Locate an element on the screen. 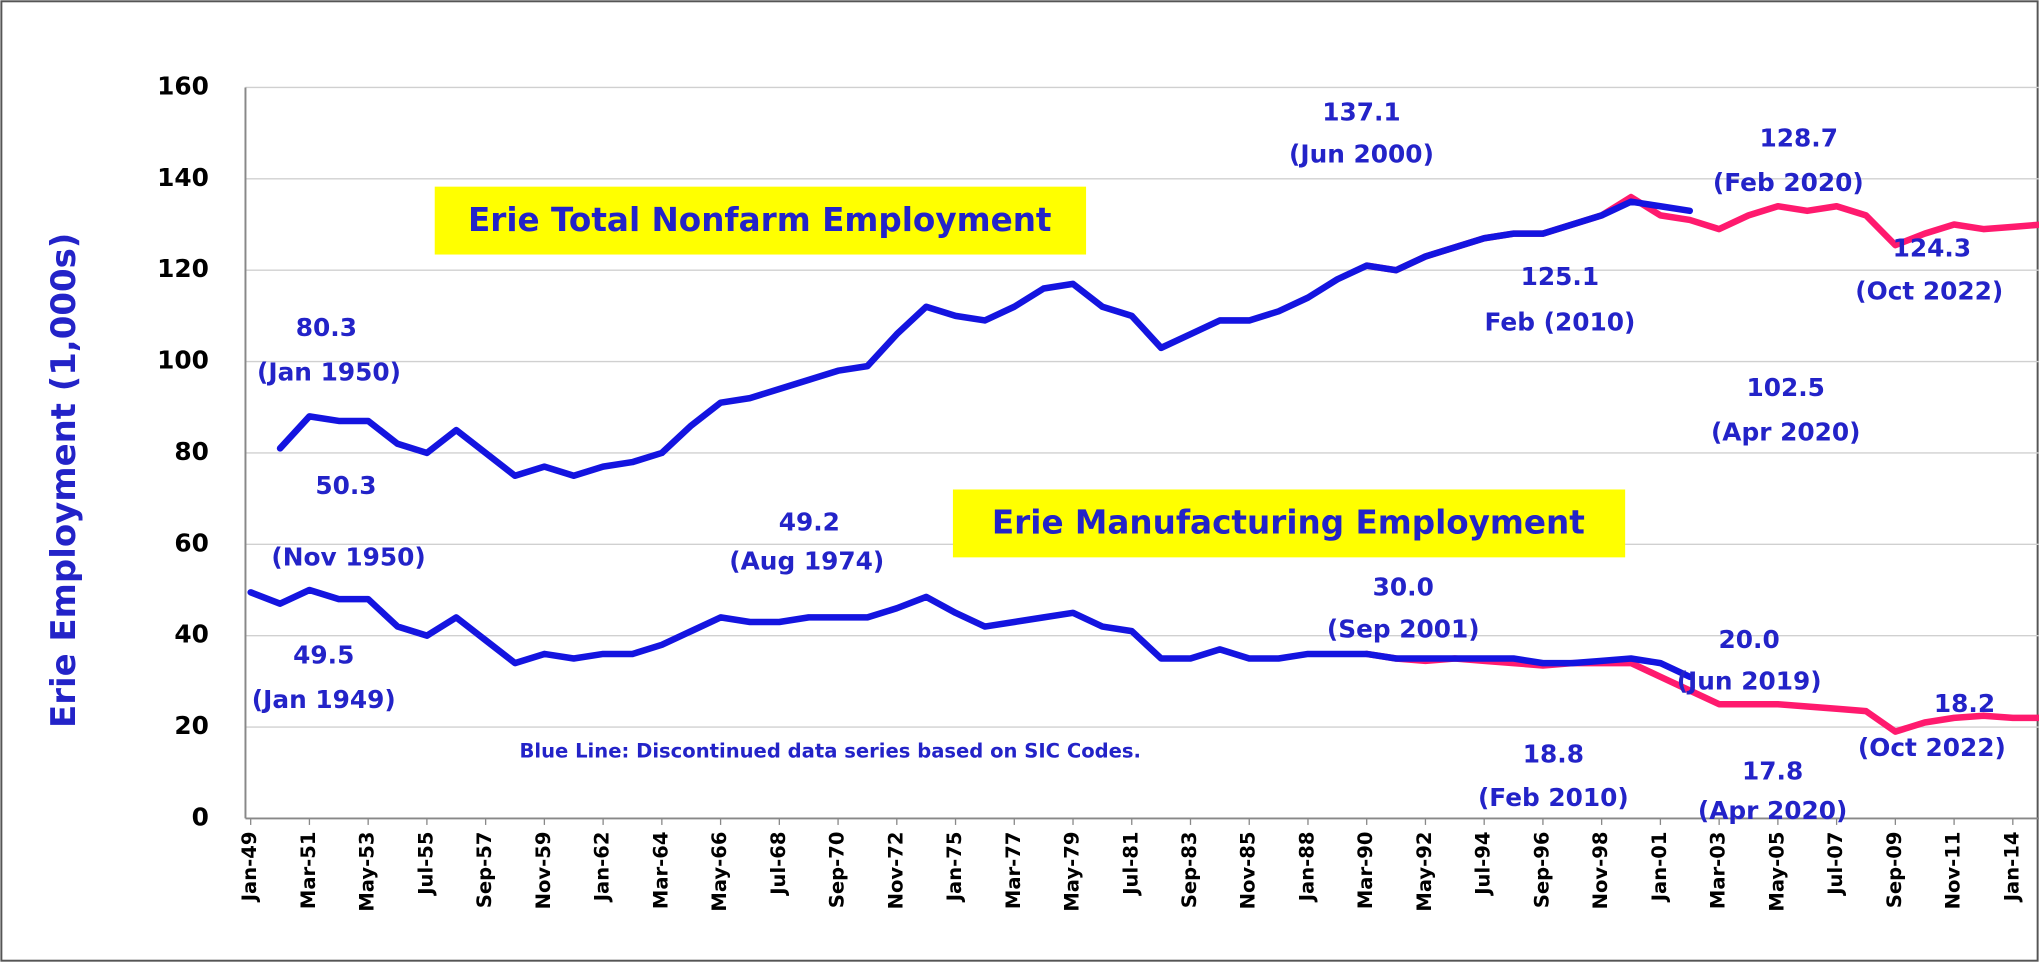 This screenshot has width=2039, height=962. y-tick-label: 20 is located at coordinates (191, 725).